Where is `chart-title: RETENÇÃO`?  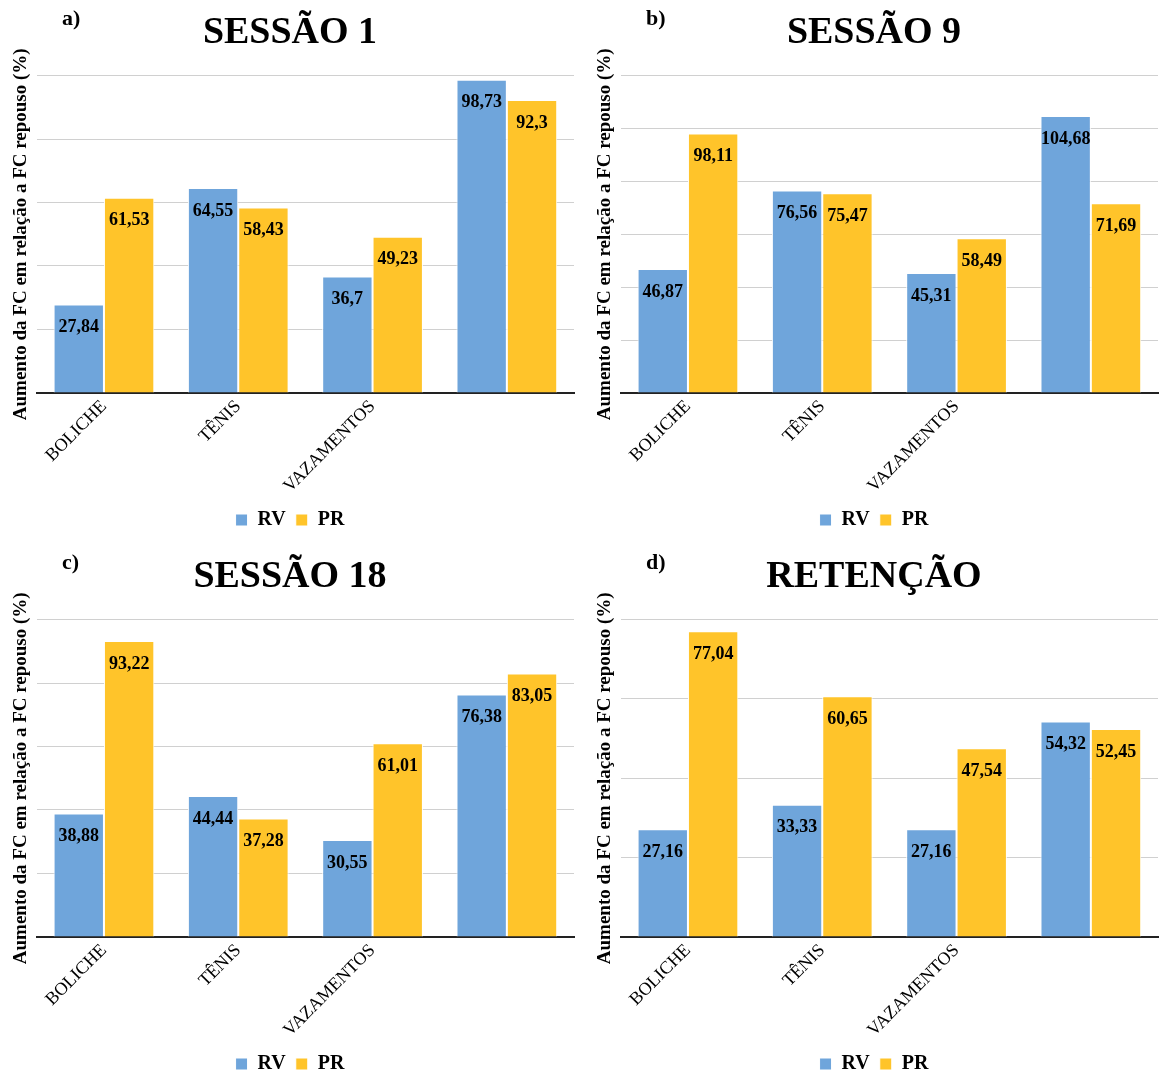
chart-title: RETENÇÃO is located at coordinates (874, 573).